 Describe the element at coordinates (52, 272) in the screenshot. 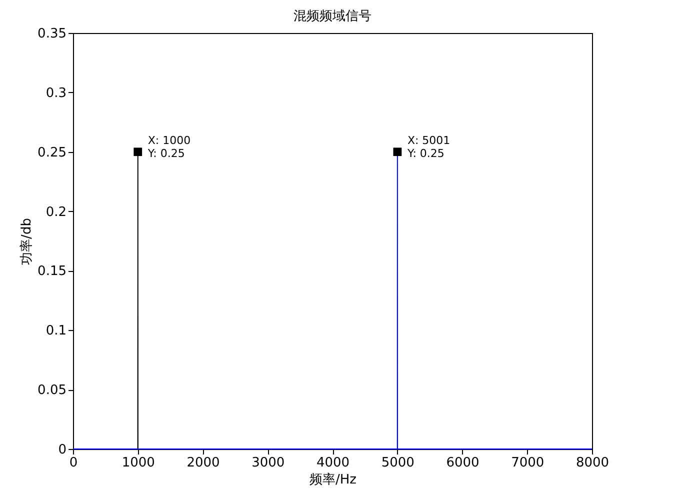

I see `y-tick-label: 0.15` at that location.